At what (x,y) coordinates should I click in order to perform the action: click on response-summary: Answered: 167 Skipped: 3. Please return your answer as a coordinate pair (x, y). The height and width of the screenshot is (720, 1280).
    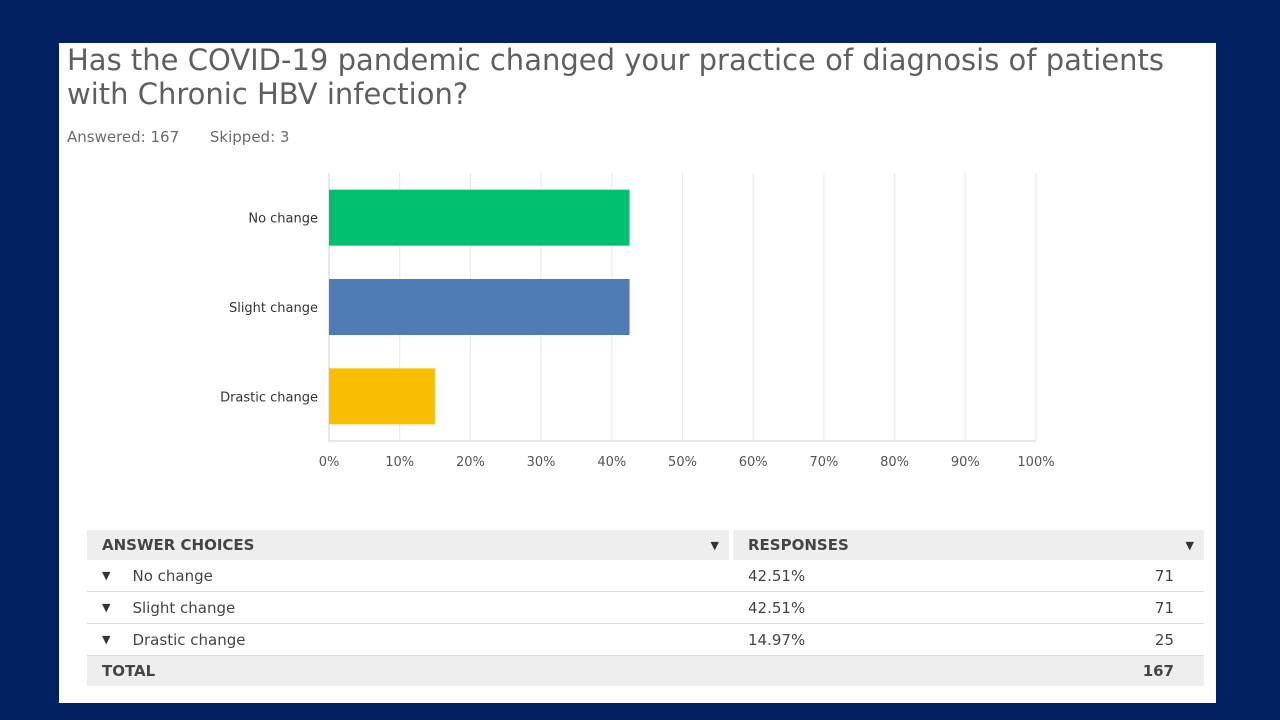
    Looking at the image, I should click on (191, 137).